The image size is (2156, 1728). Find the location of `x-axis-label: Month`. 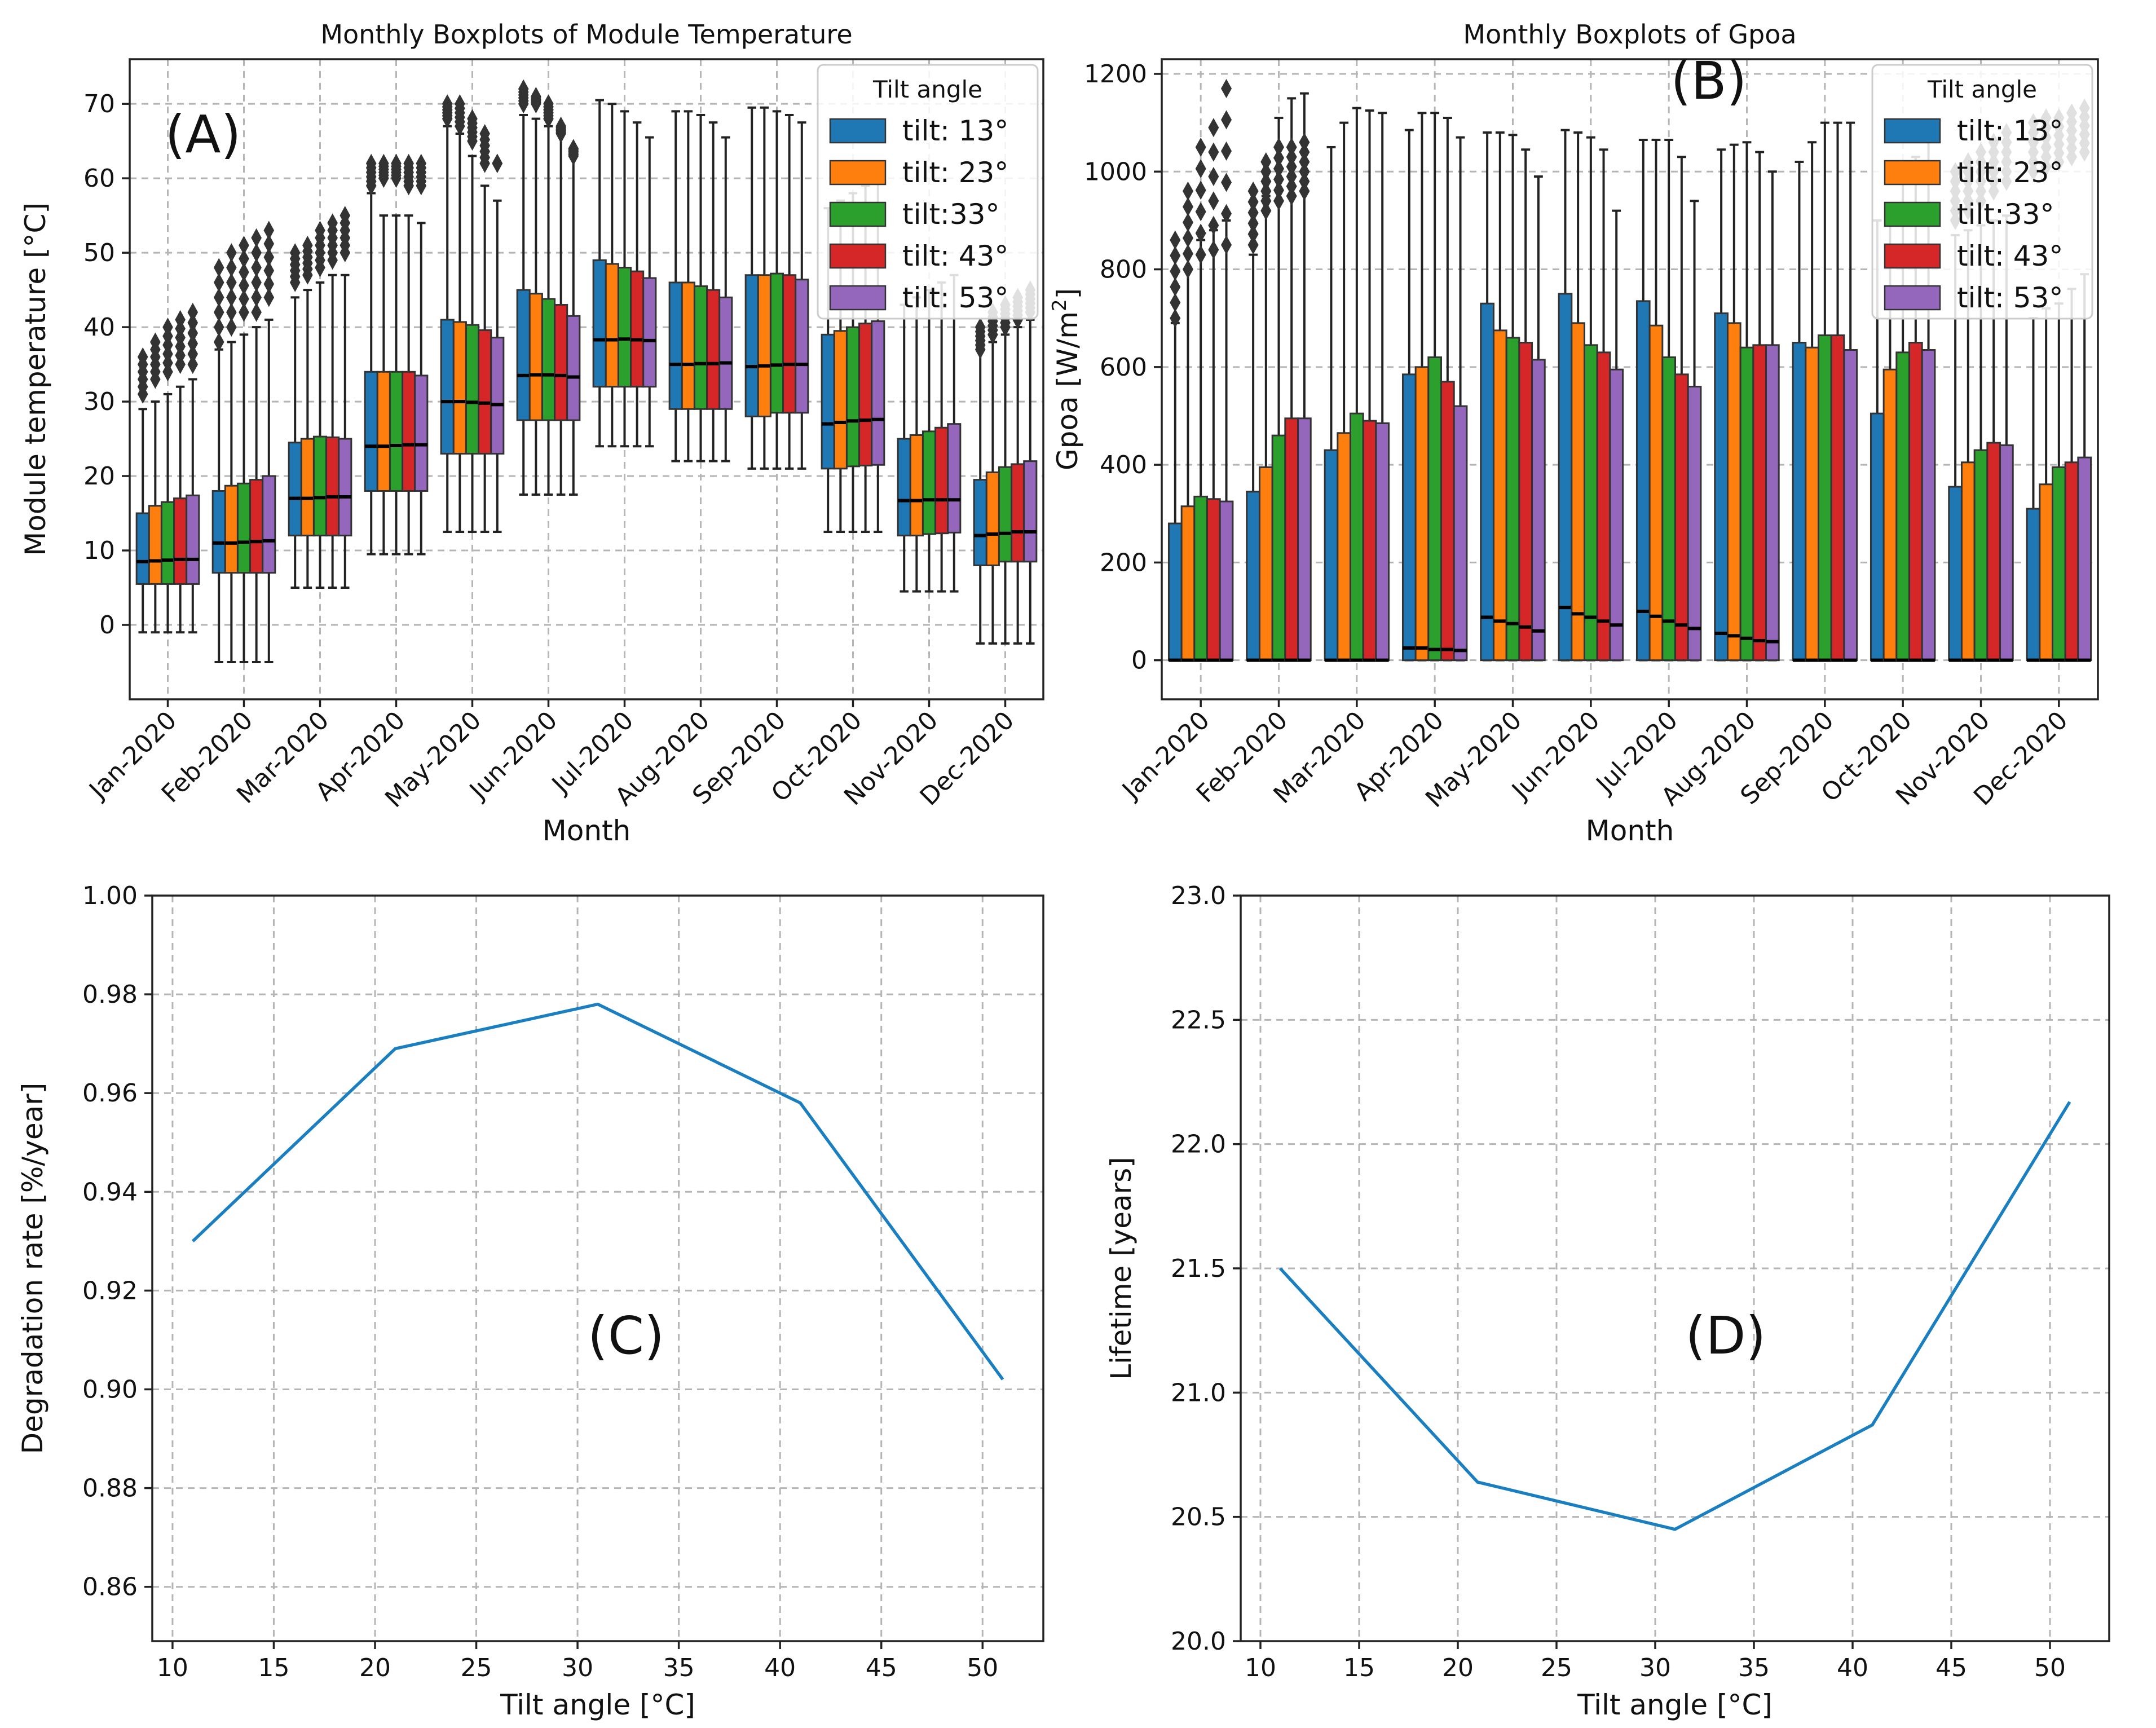

x-axis-label: Month is located at coordinates (587, 830).